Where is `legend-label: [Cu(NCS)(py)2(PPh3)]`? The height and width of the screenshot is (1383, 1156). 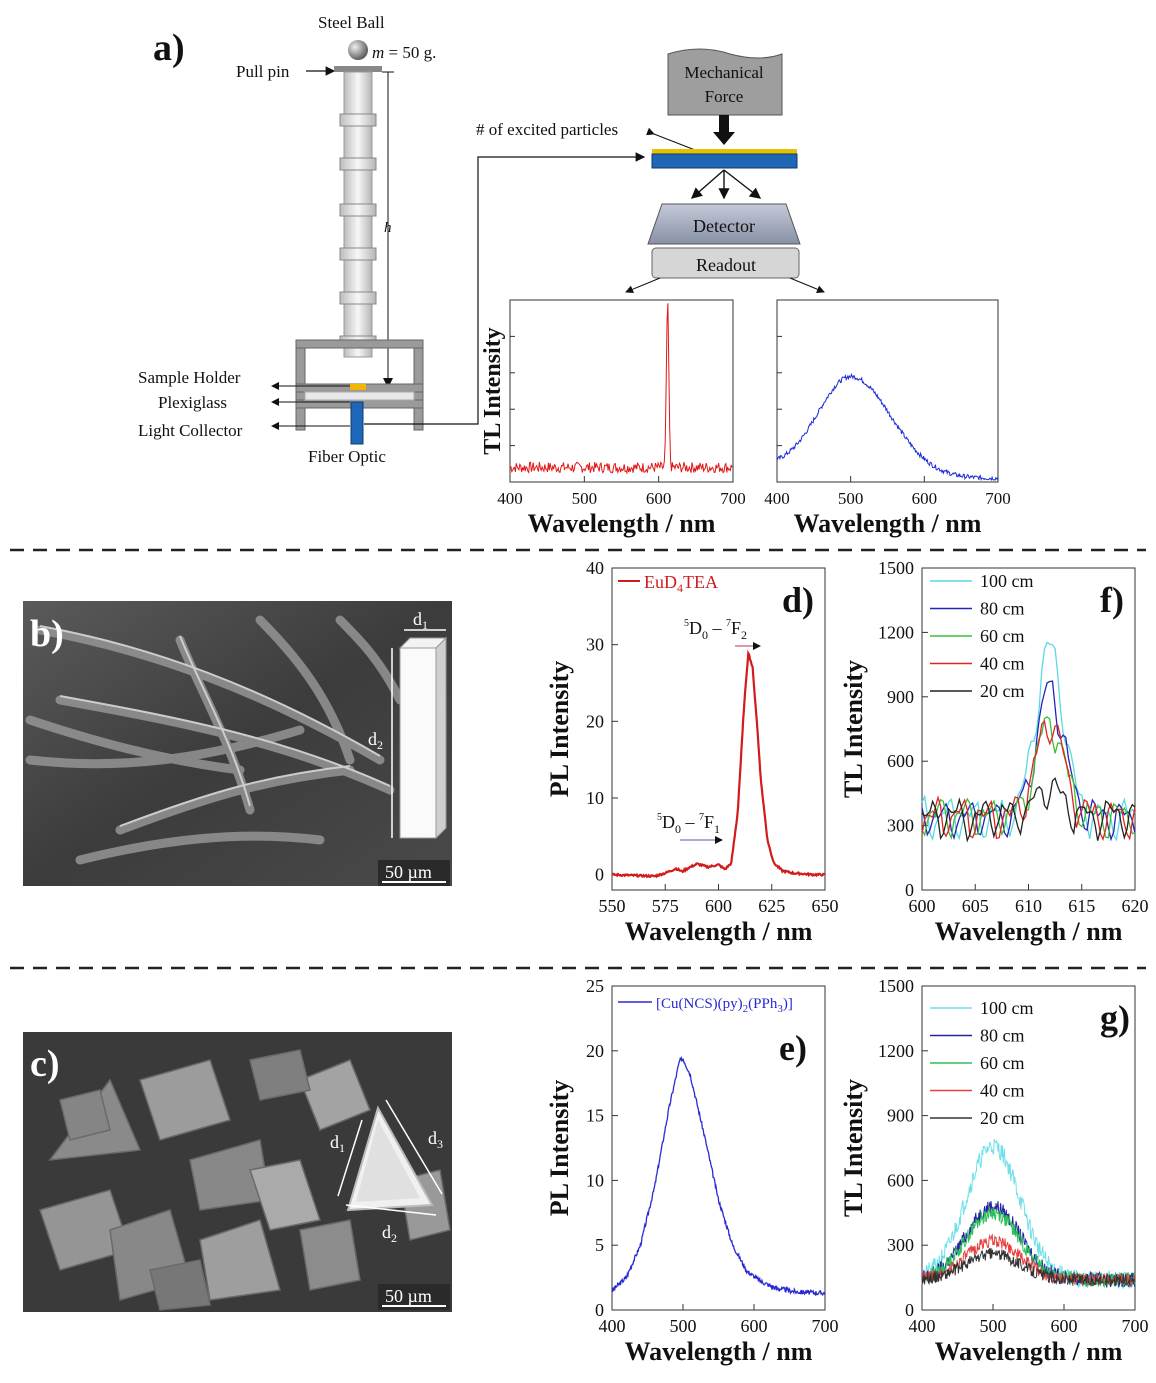
legend-label: [Cu(NCS)(py)2(PPh3)] is located at coordinates (724, 1005).